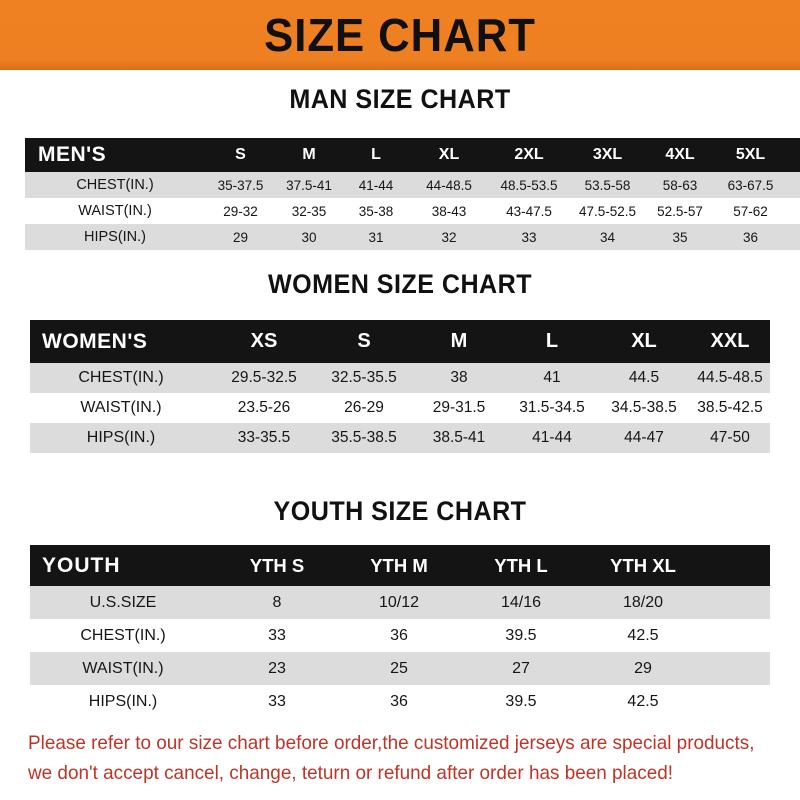 This screenshot has height=800, width=800. I want to click on youth-waist-s: 23, so click(277, 668).